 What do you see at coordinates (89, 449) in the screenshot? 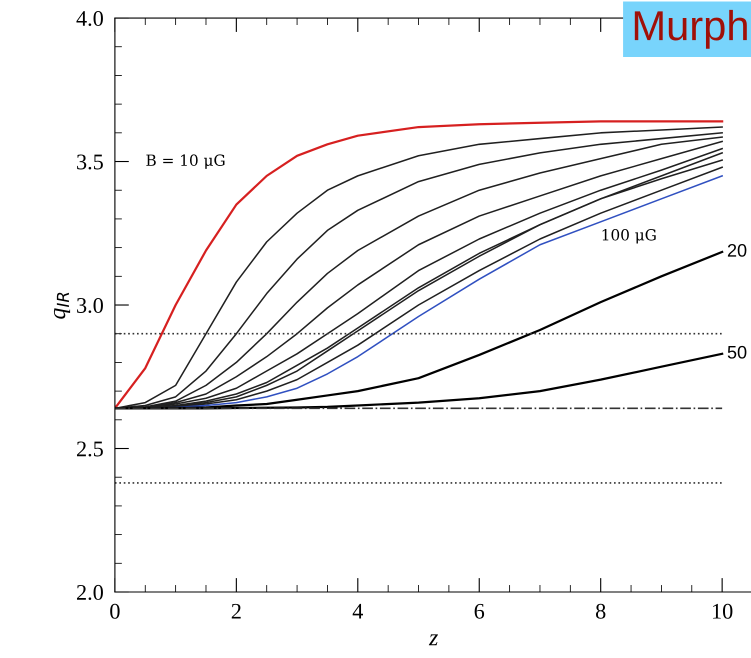
I see `y-tick-label: 2.5` at bounding box center [89, 449].